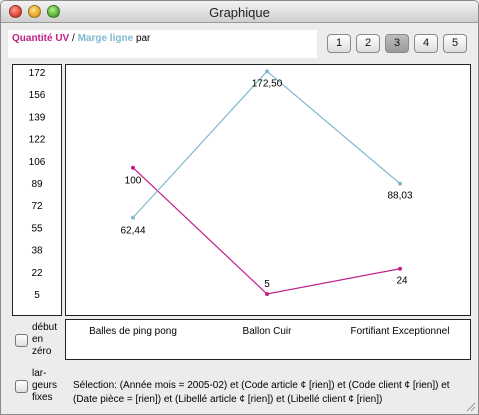  I want to click on resize-grip-icon, so click(470, 406).